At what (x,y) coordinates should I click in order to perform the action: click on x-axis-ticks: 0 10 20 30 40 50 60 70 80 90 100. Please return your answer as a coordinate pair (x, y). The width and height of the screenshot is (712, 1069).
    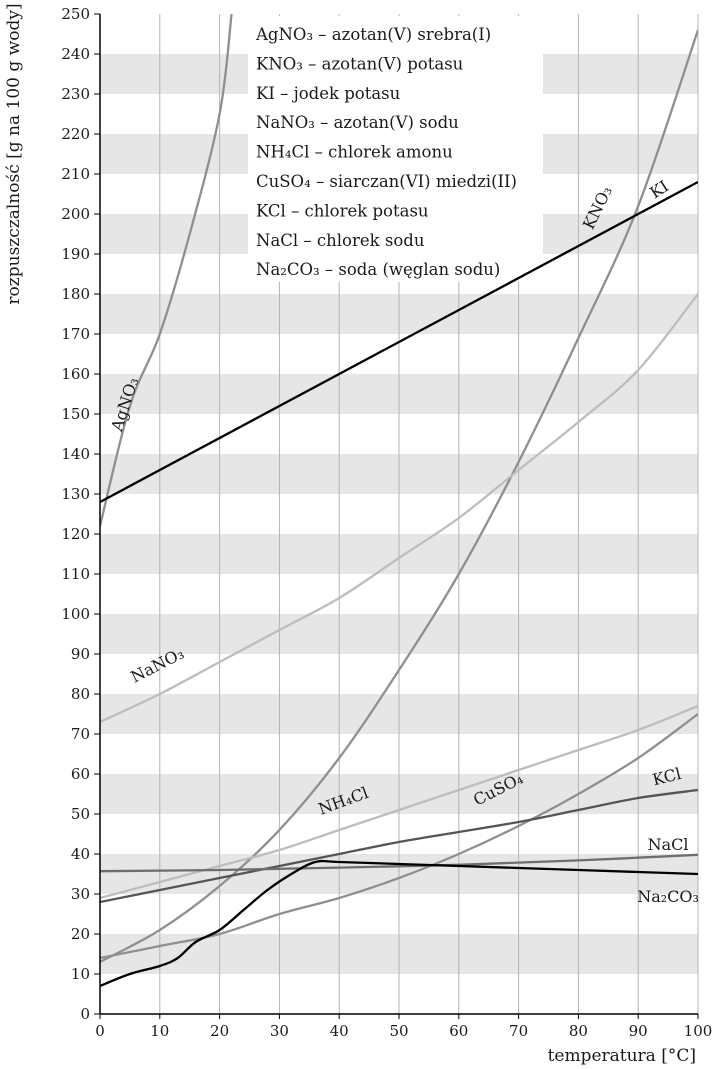
    Looking at the image, I should click on (403, 1027).